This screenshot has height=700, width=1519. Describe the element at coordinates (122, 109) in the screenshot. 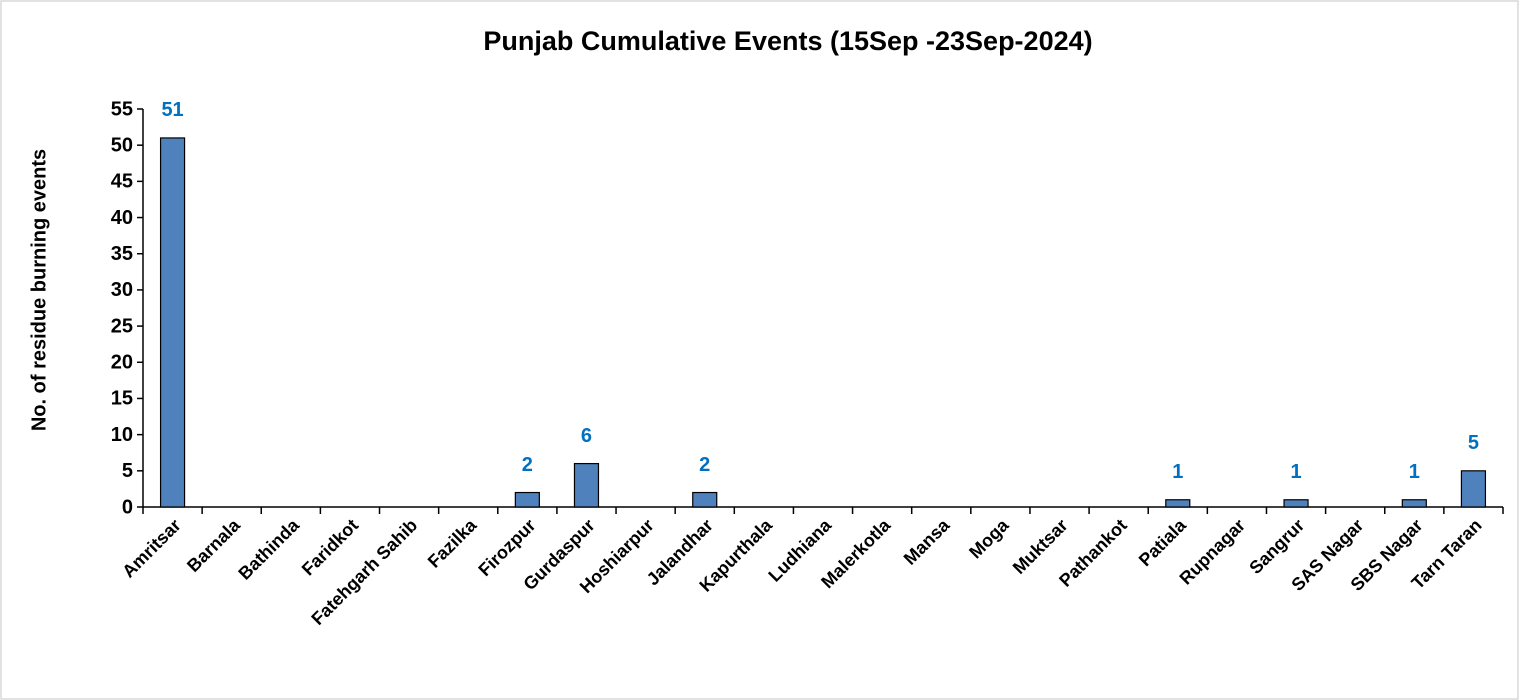

I see `y-tick-label: 55` at that location.